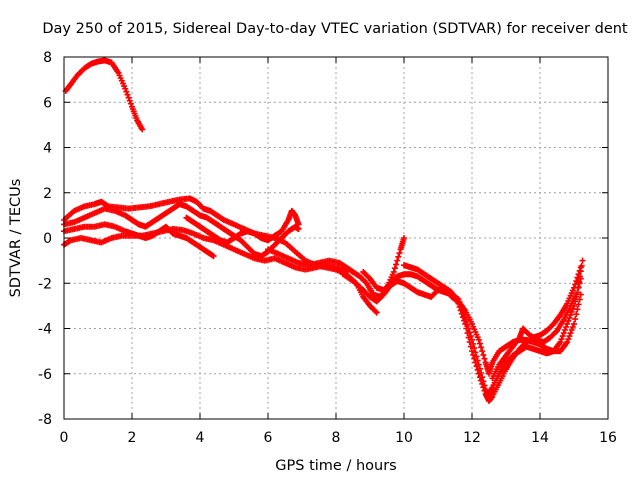 This screenshot has width=640, height=480. Describe the element at coordinates (335, 466) in the screenshot. I see `x-axis-label: GPS time / hours` at that location.